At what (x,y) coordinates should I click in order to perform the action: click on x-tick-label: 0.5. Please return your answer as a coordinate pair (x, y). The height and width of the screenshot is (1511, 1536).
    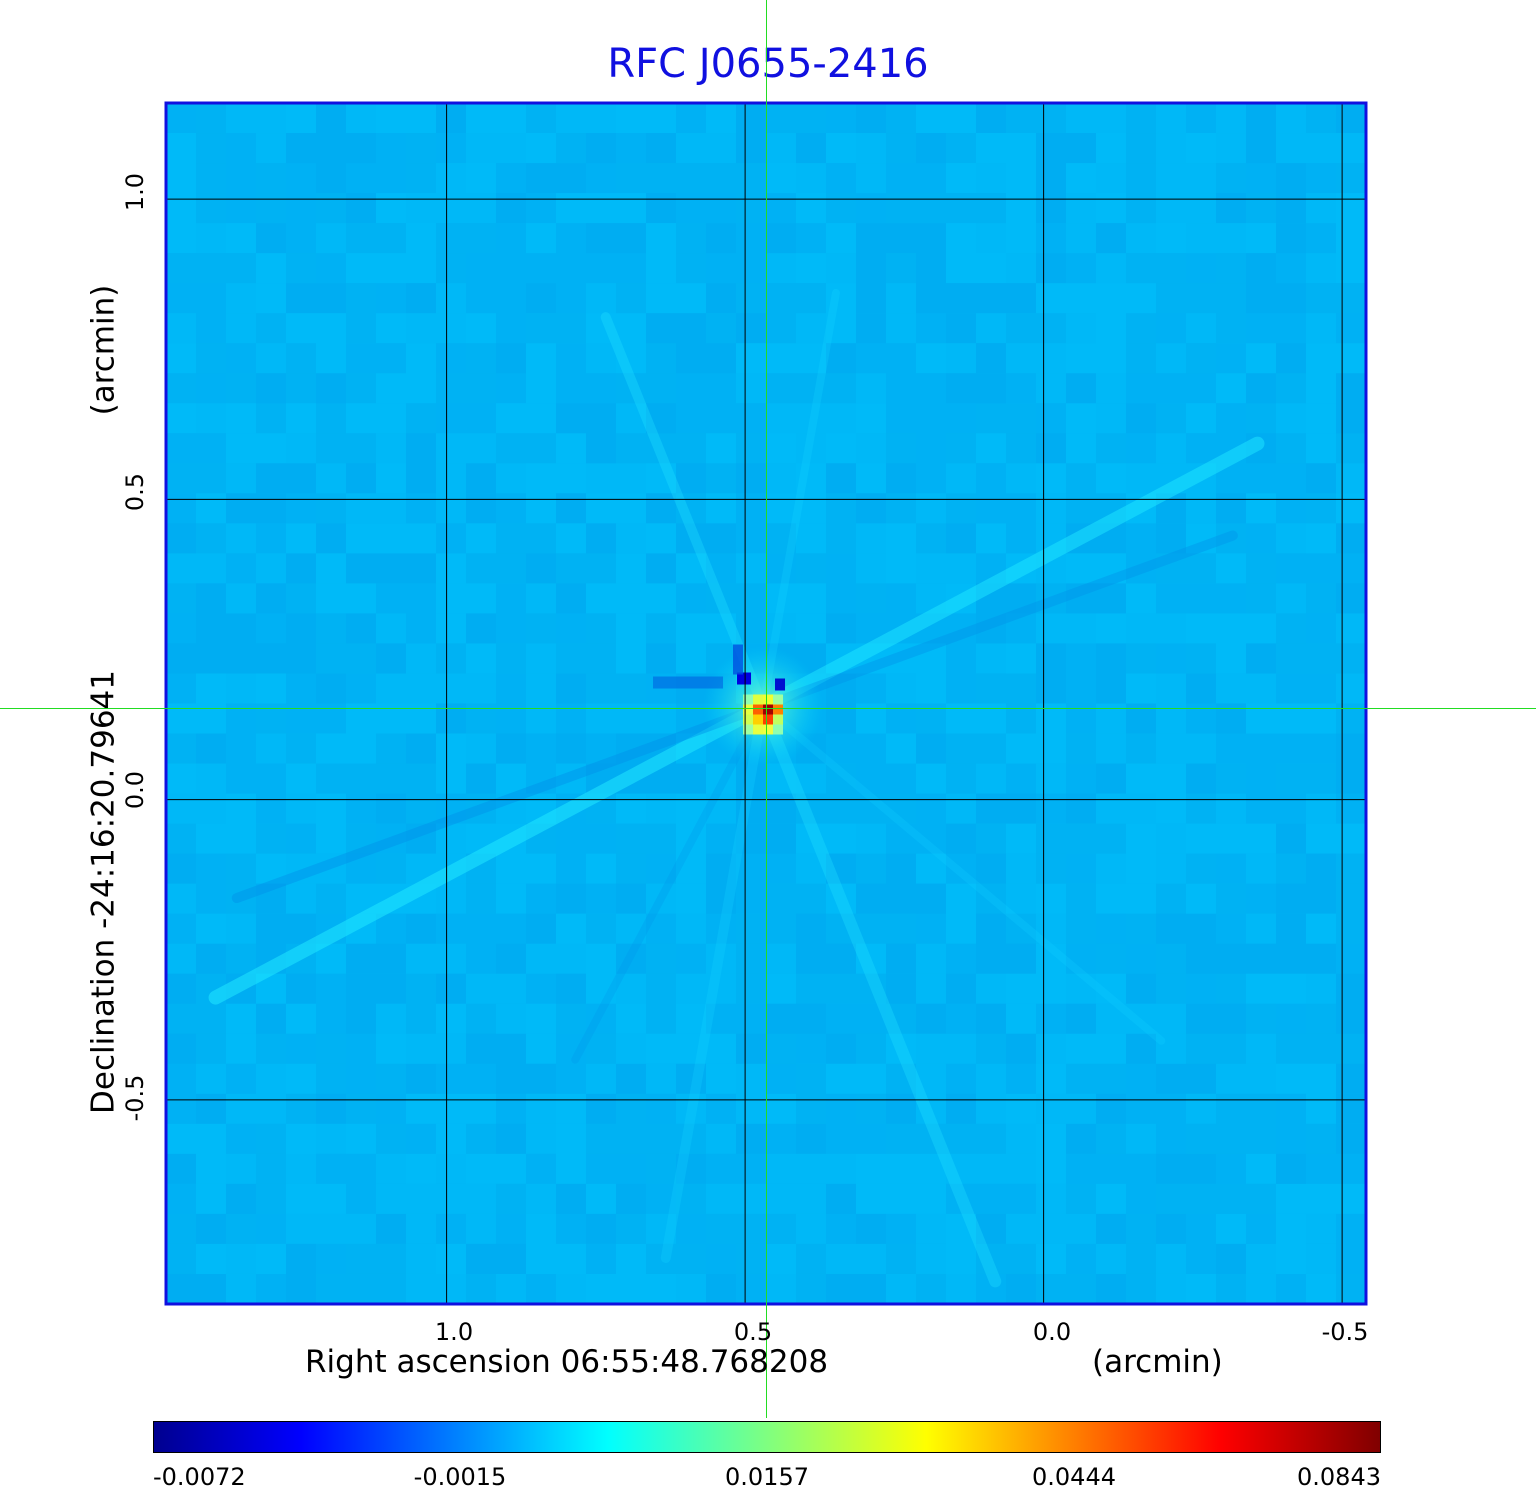
    Looking at the image, I should click on (753, 1332).